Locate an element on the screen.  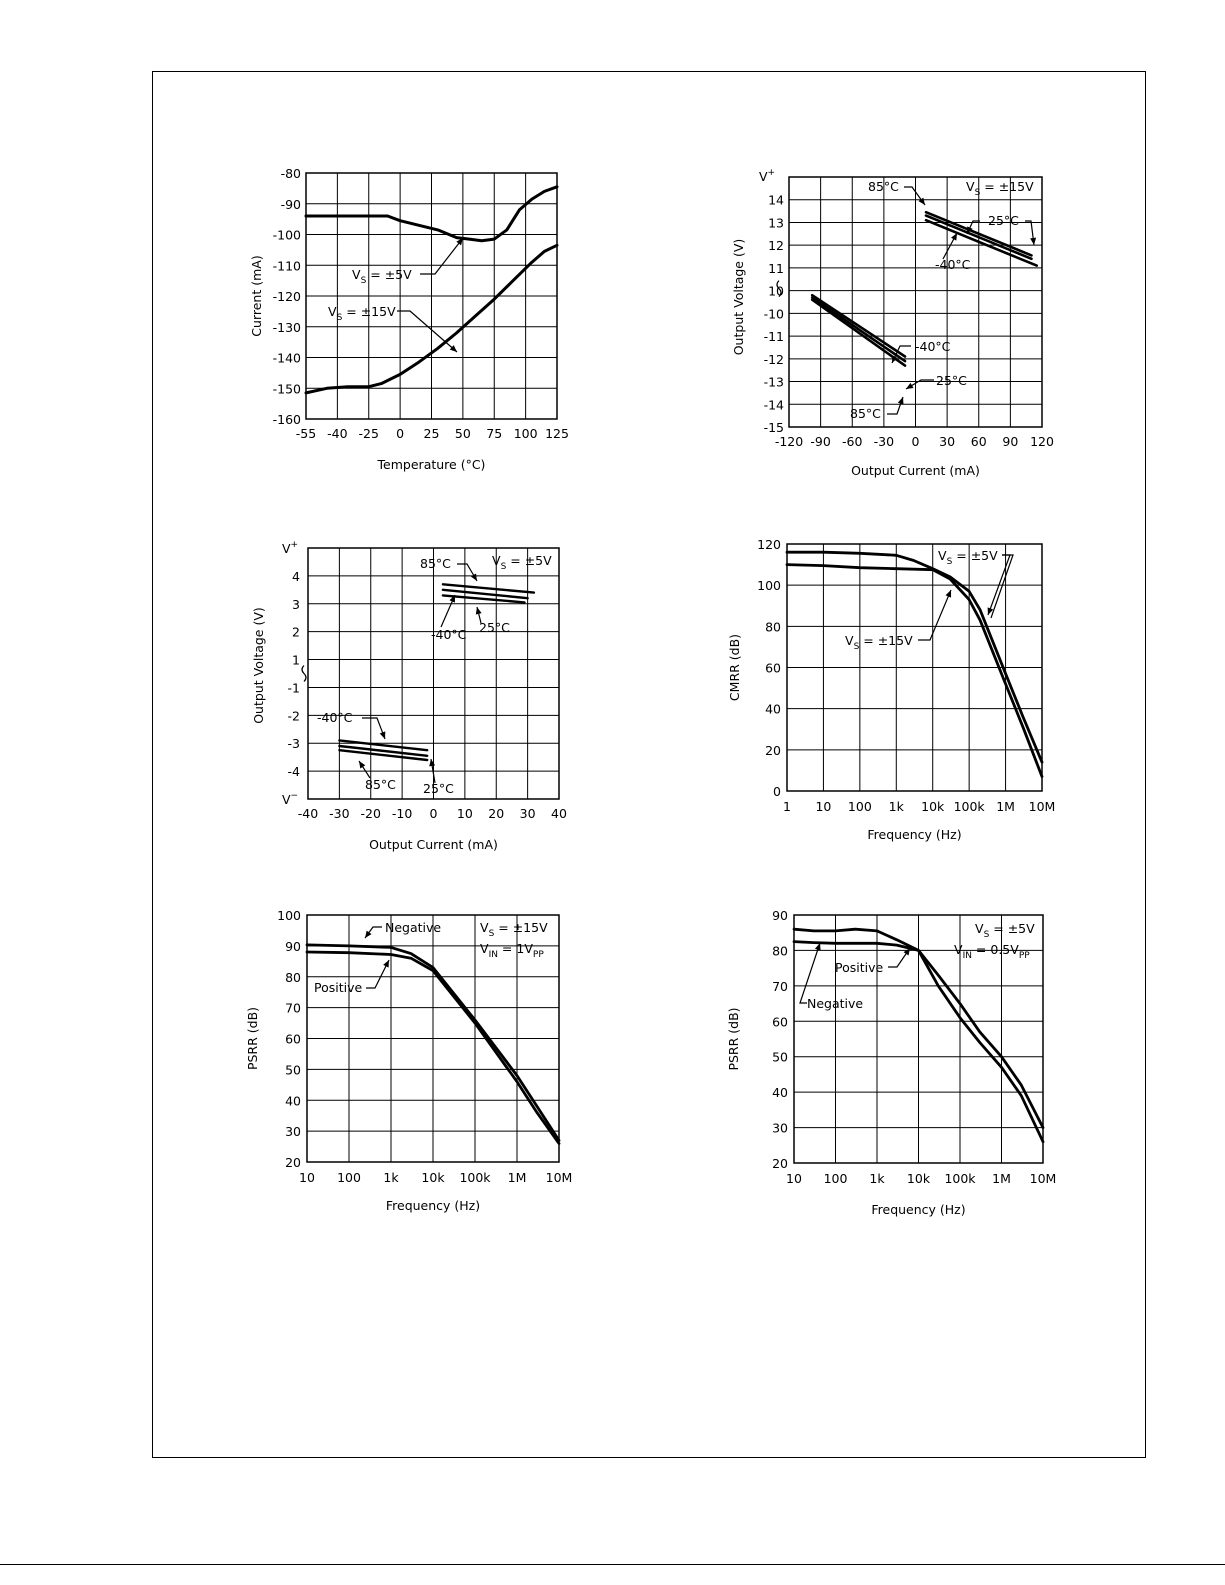
y-tick-label: 10 is located at coordinates (776, 291).